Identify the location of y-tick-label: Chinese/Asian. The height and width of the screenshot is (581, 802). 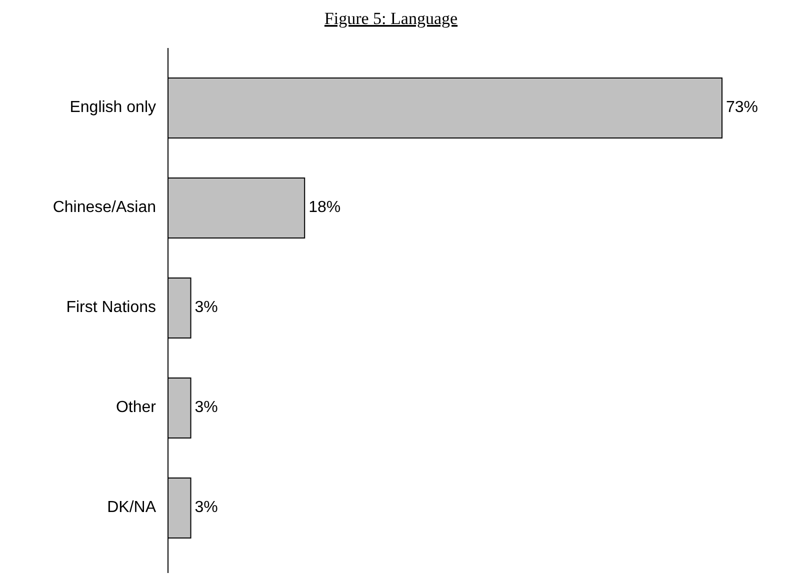
(104, 207).